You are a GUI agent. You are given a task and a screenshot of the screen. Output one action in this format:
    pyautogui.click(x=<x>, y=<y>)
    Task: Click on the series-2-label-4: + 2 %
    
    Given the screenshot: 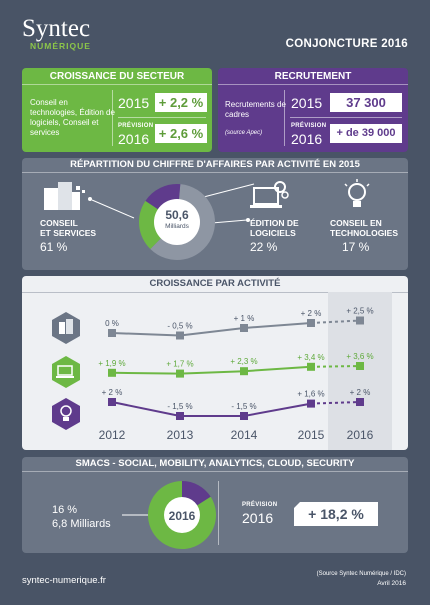 What is the action you would take?
    pyautogui.click(x=360, y=392)
    